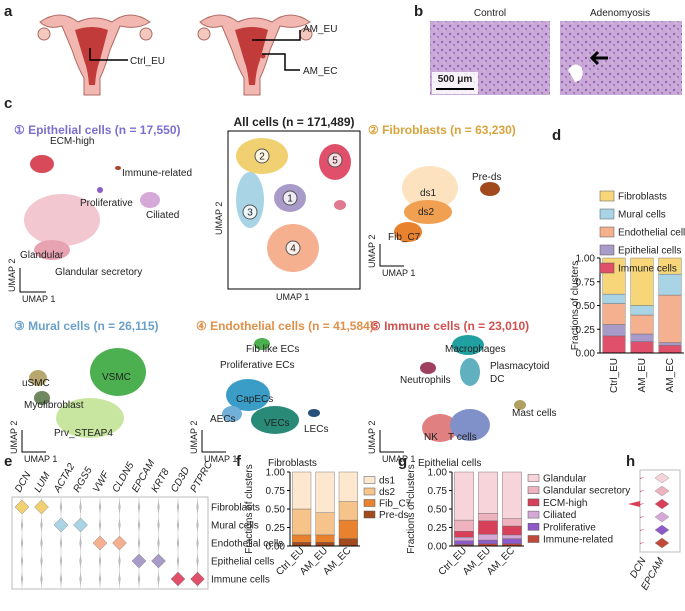 The width and height of the screenshot is (685, 611). Describe the element at coordinates (293, 248) in the screenshot. I see `cluster-badge` at that location.